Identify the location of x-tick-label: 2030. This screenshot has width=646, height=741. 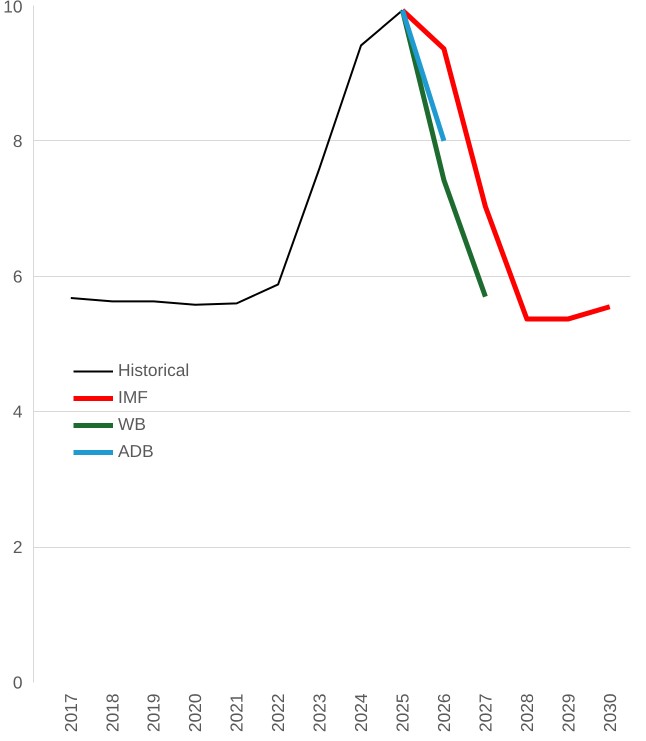
(610, 712).